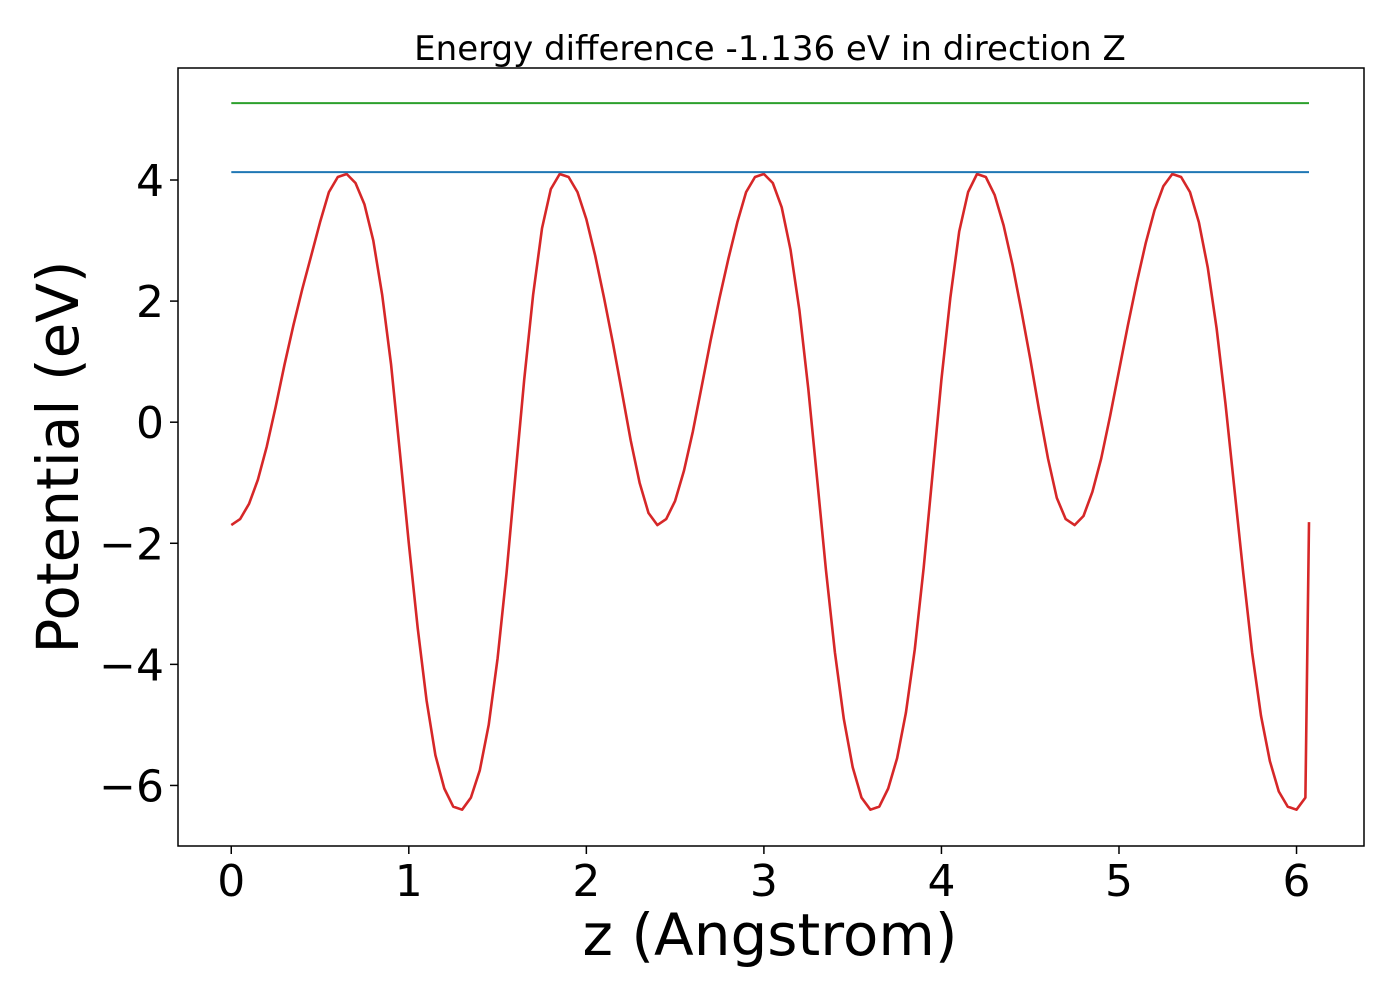 The width and height of the screenshot is (1400, 1000). I want to click on x-tick-label: 0, so click(231, 881).